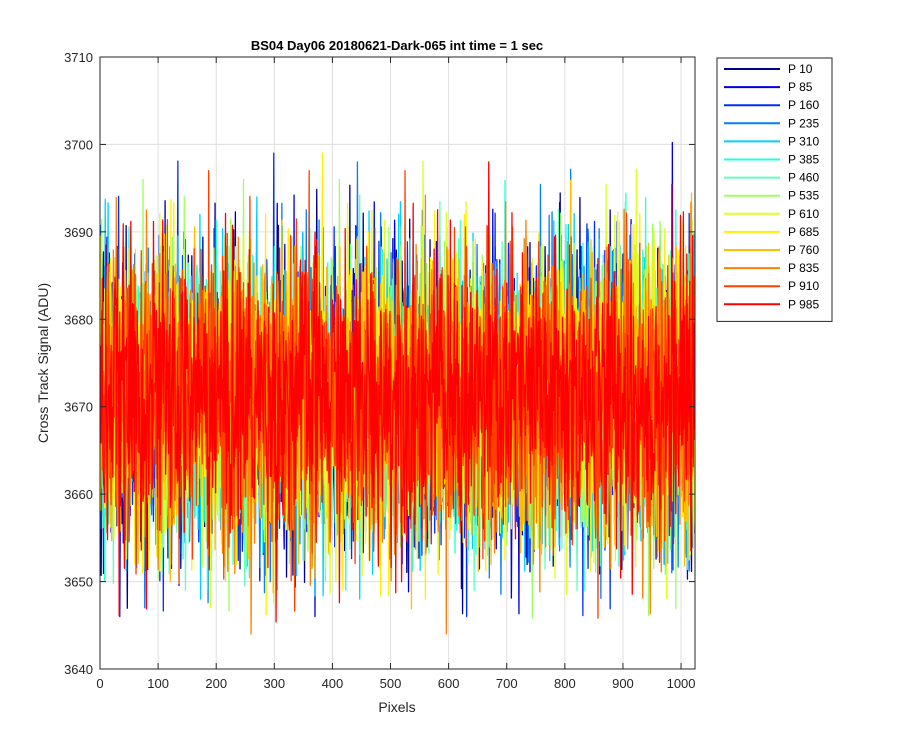 The width and height of the screenshot is (900, 750). What do you see at coordinates (800, 87) in the screenshot?
I see `legend-entry-label: P 85` at bounding box center [800, 87].